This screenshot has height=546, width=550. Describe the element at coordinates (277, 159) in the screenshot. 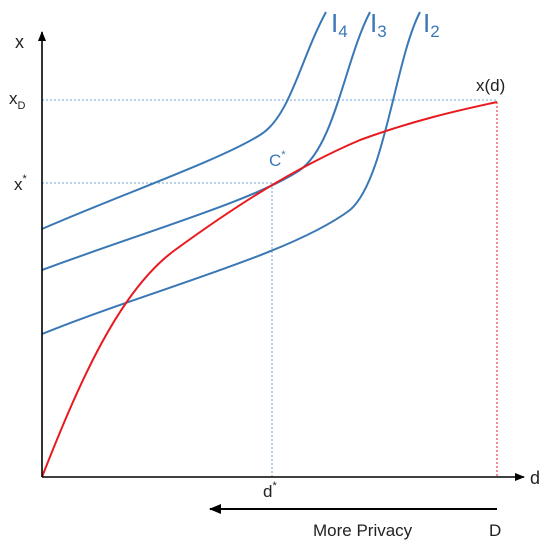

I see `tangency-label: C*` at that location.